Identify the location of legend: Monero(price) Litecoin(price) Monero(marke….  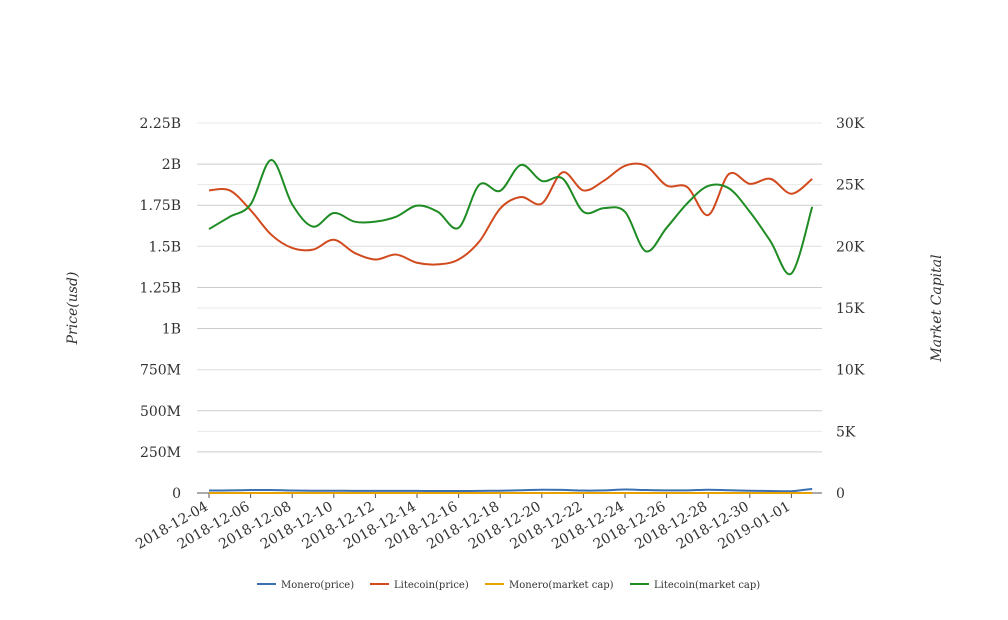
(508, 585).